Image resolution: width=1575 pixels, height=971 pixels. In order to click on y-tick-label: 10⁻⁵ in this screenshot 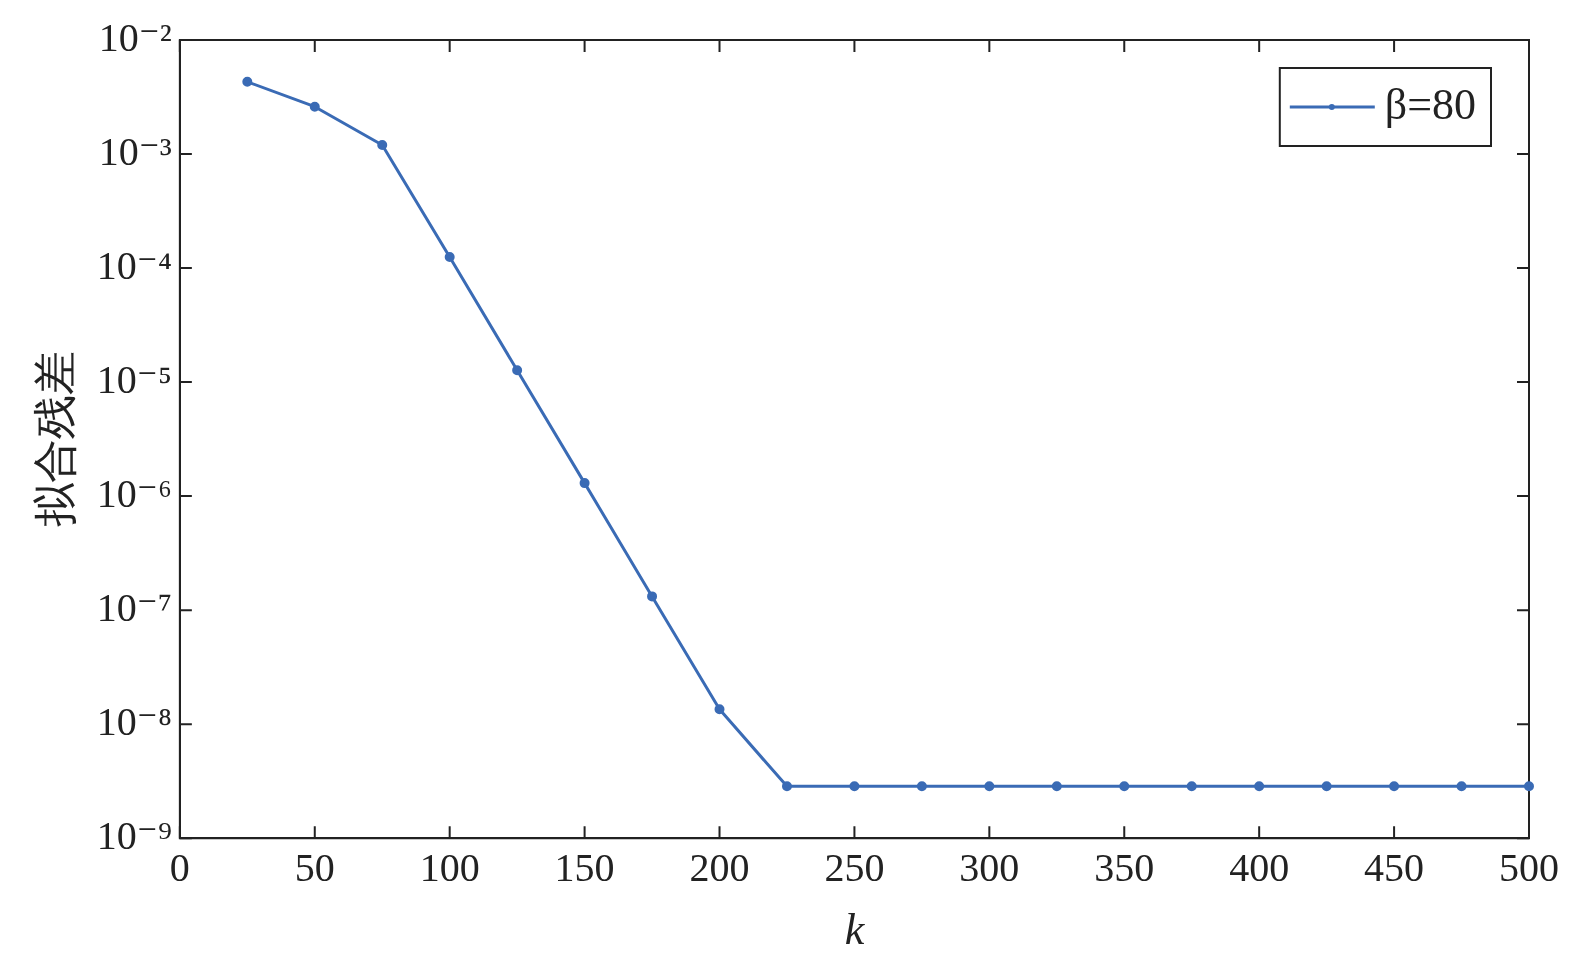, I will do `click(134, 379)`.